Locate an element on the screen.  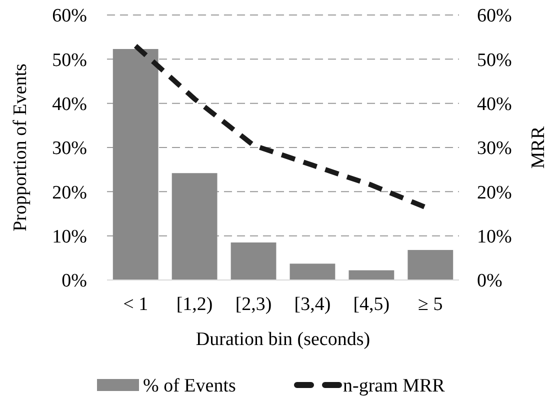
y2-axis-title: MRR is located at coordinates (538, 147).